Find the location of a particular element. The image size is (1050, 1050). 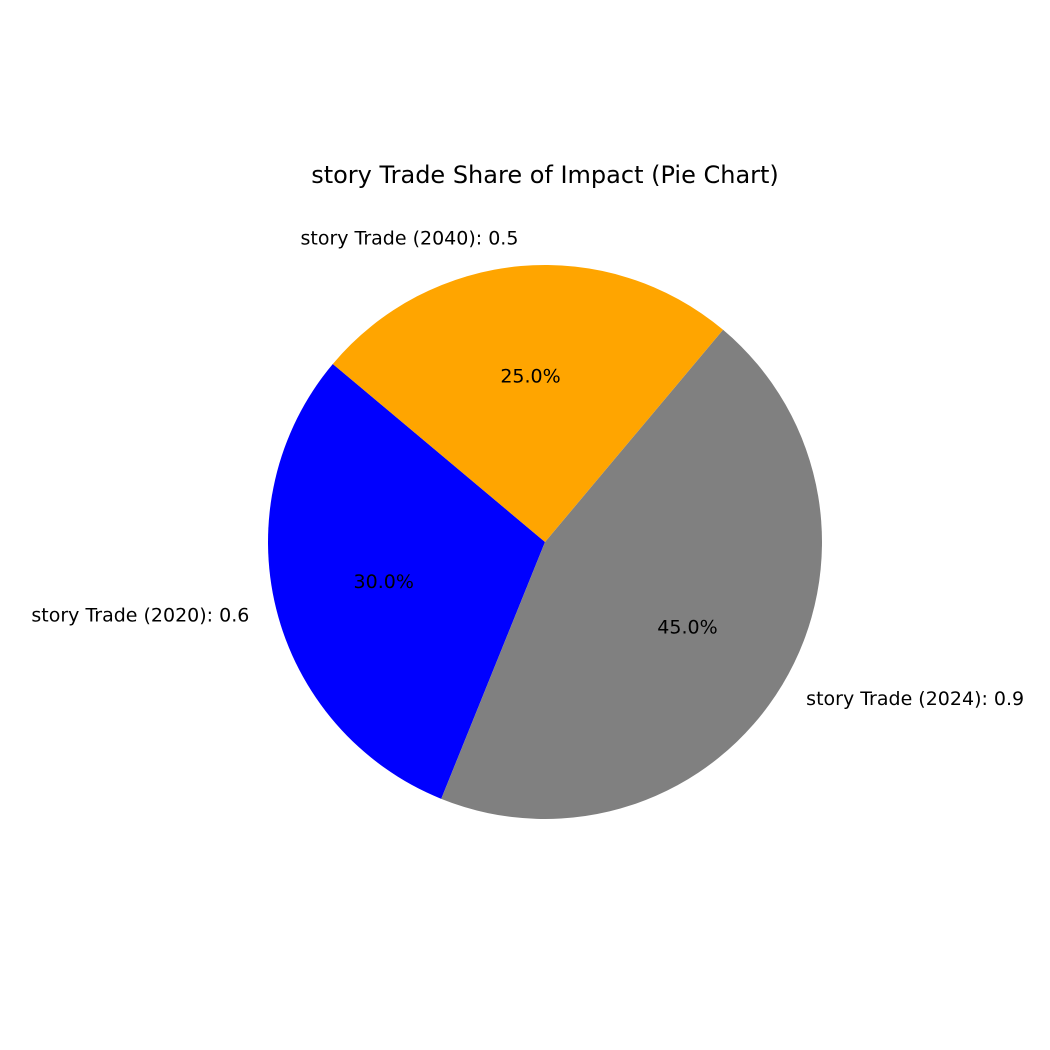

slice-label-1: story Trade (2024): 0.9 is located at coordinates (915, 699).